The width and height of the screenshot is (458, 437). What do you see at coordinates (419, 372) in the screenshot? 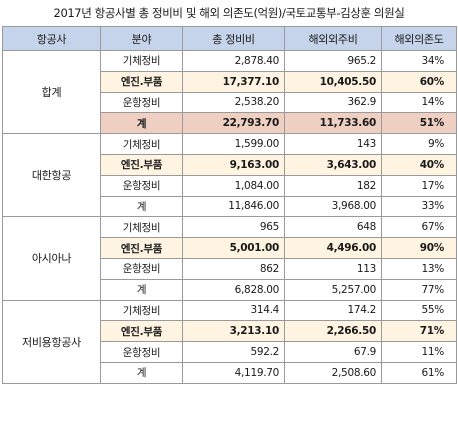
I see `dependency-cell: 61%` at bounding box center [419, 372].